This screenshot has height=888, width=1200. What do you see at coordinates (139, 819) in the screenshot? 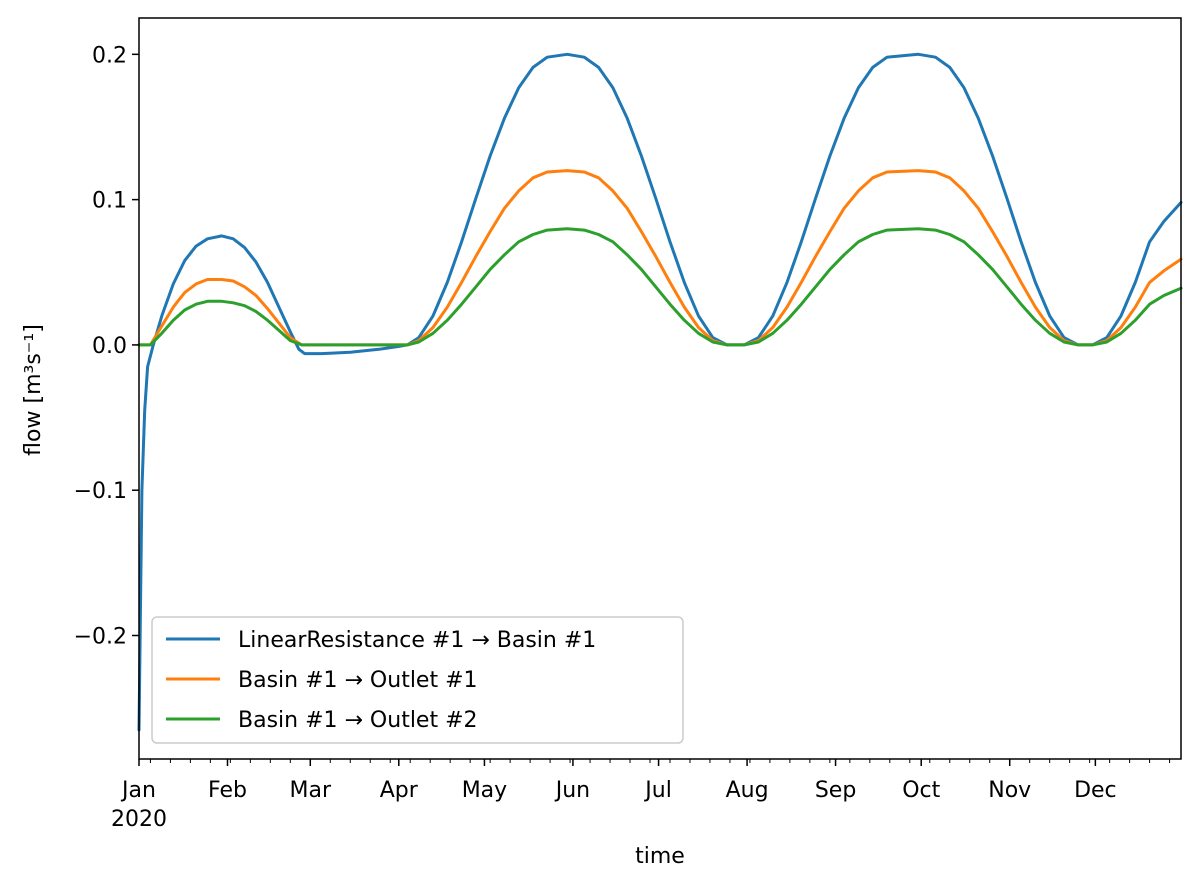
I see `x-tick-sublabel: 2020` at bounding box center [139, 819].